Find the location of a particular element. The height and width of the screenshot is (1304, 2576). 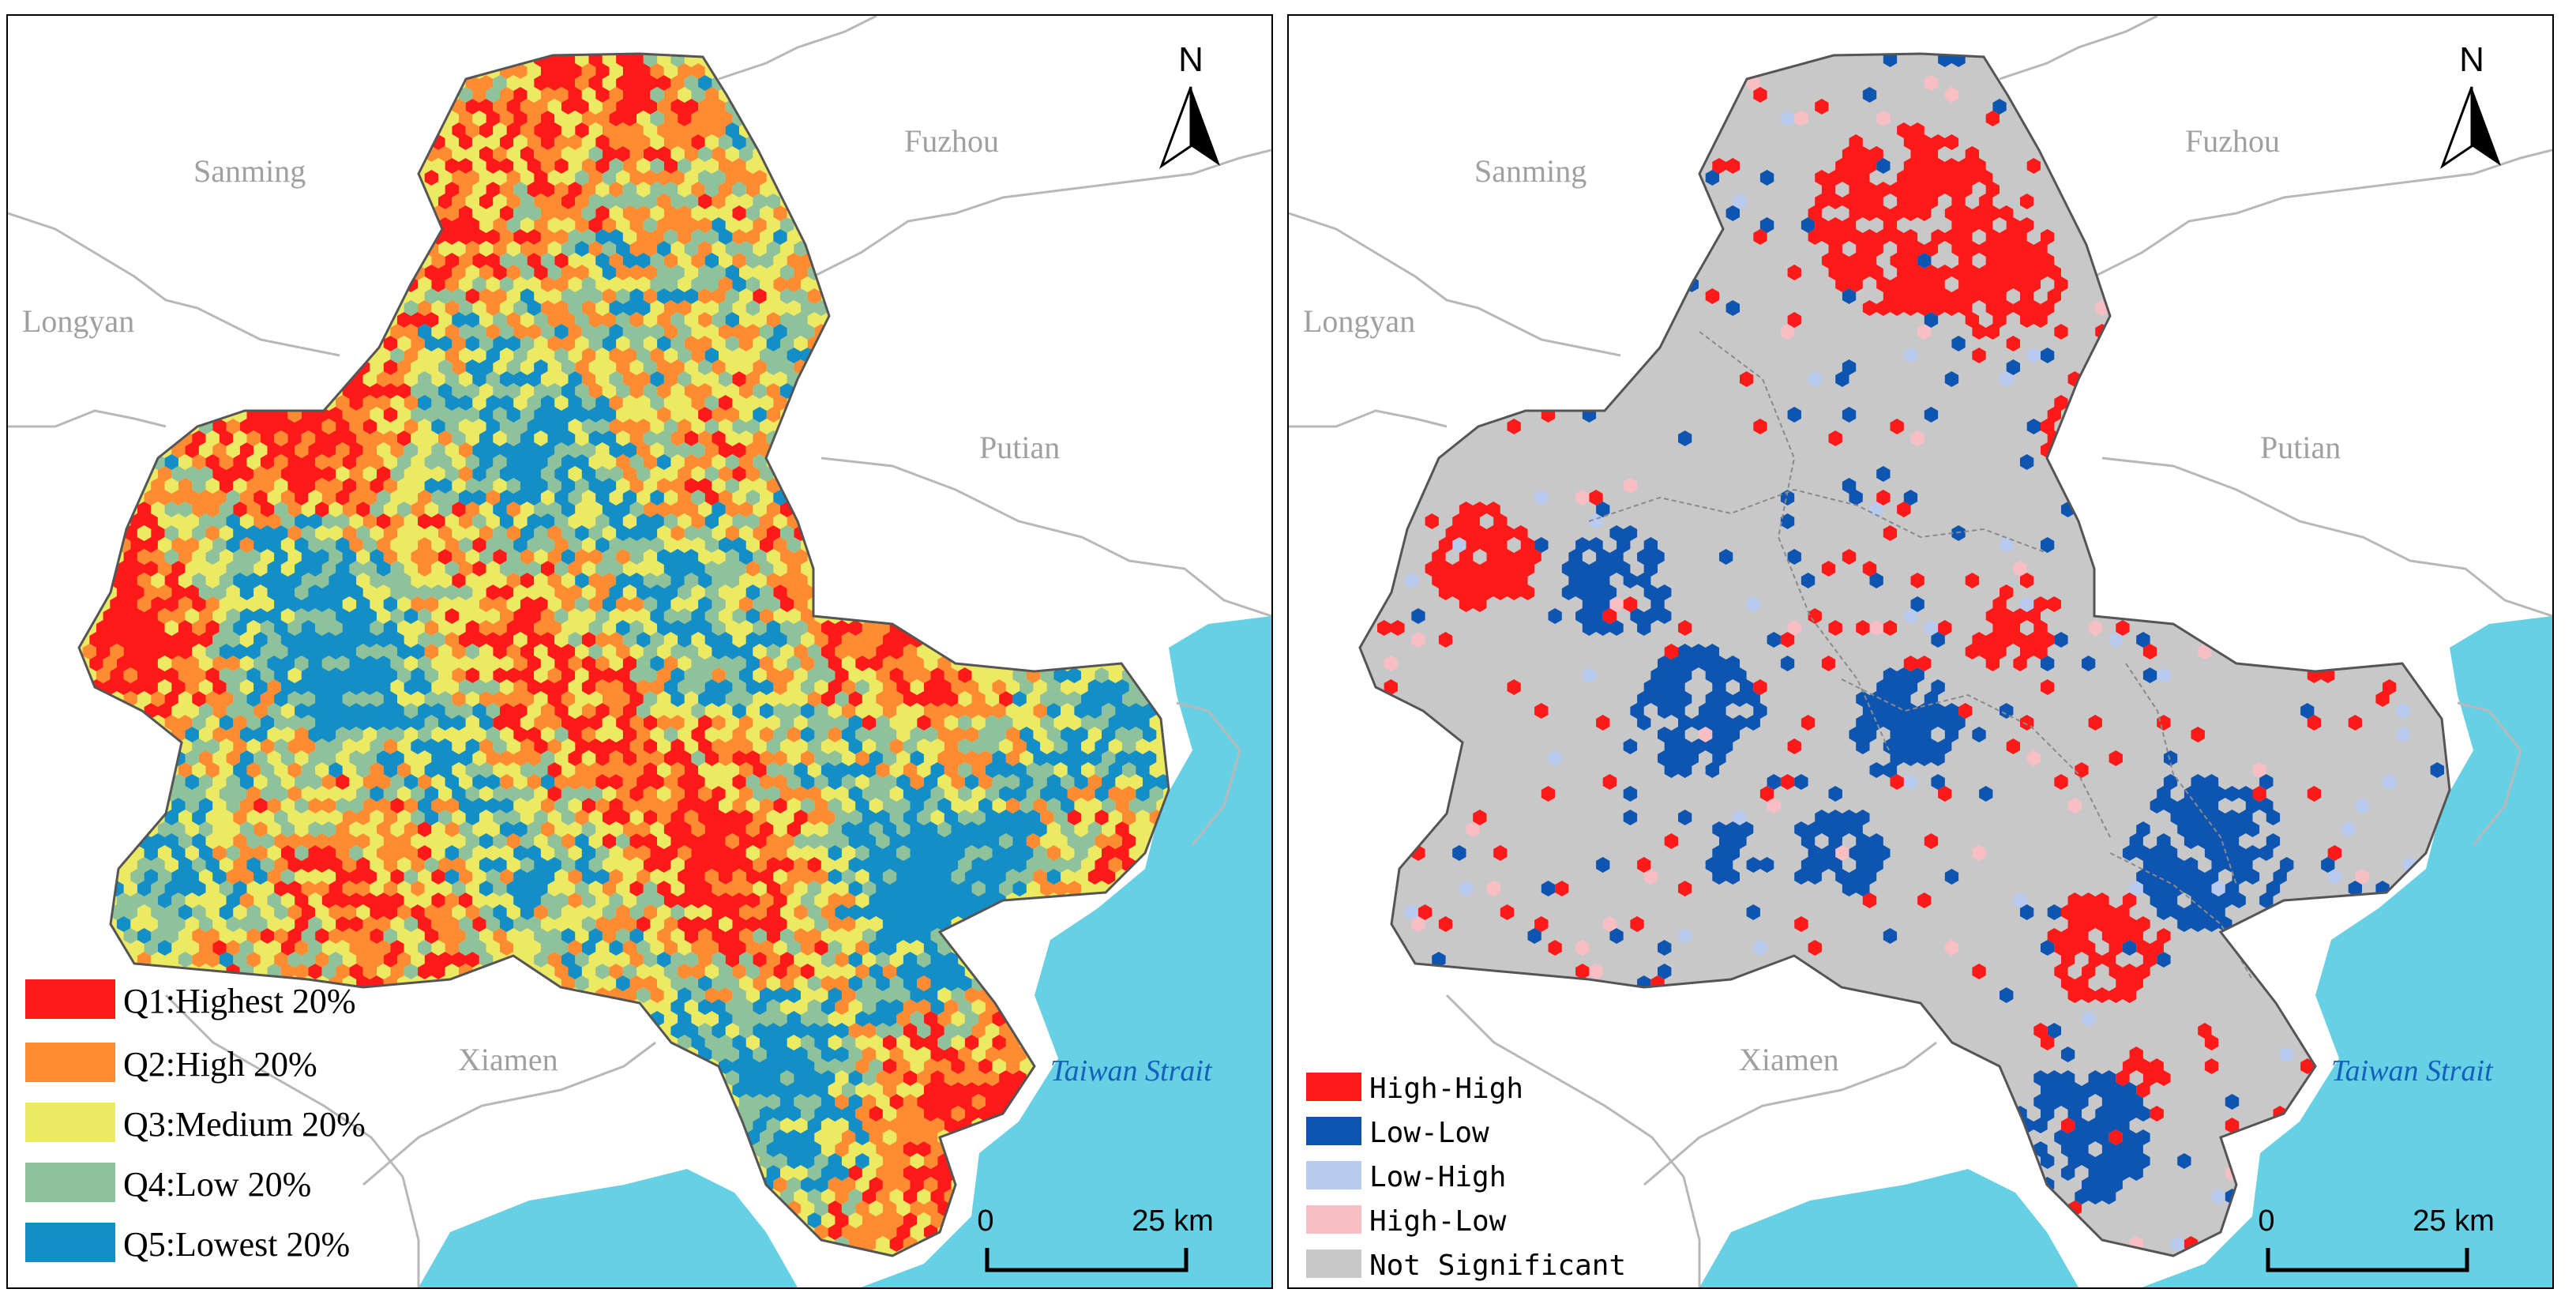

legend-label: Q3:Medium 20% is located at coordinates (244, 1124).